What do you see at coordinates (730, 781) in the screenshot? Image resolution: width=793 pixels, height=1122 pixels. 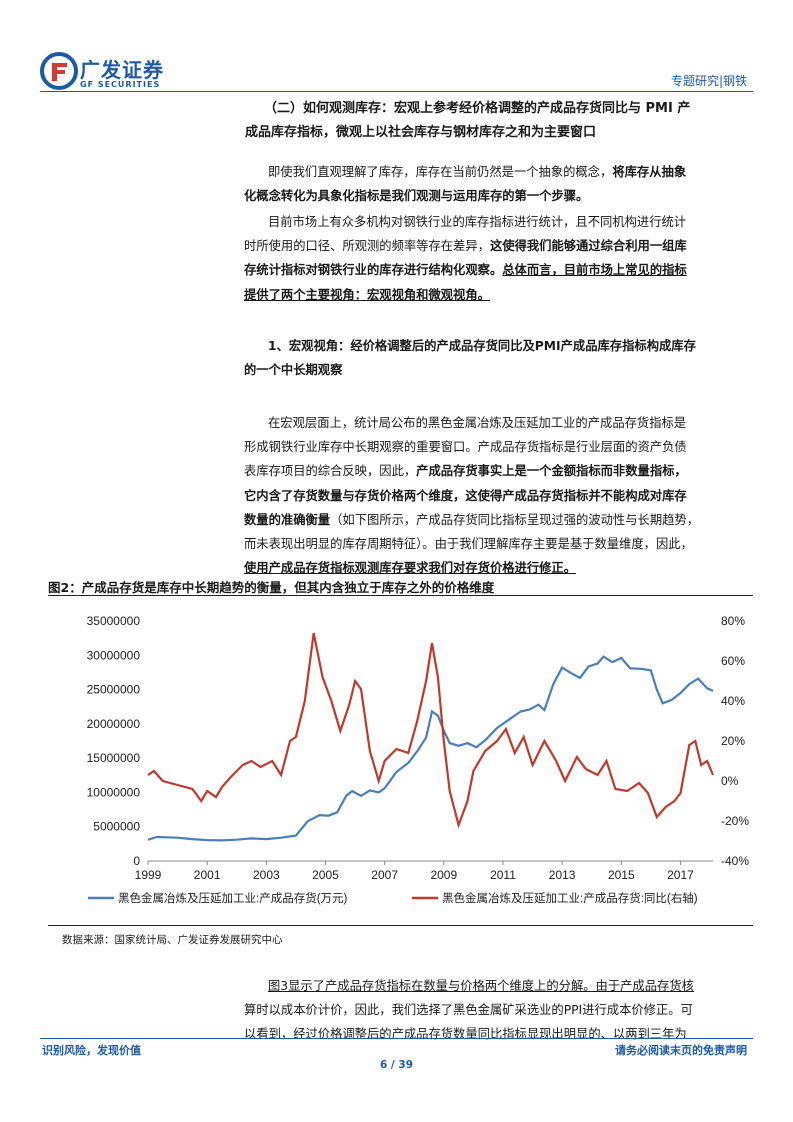 I see `y-right-tick-label: 0%` at bounding box center [730, 781].